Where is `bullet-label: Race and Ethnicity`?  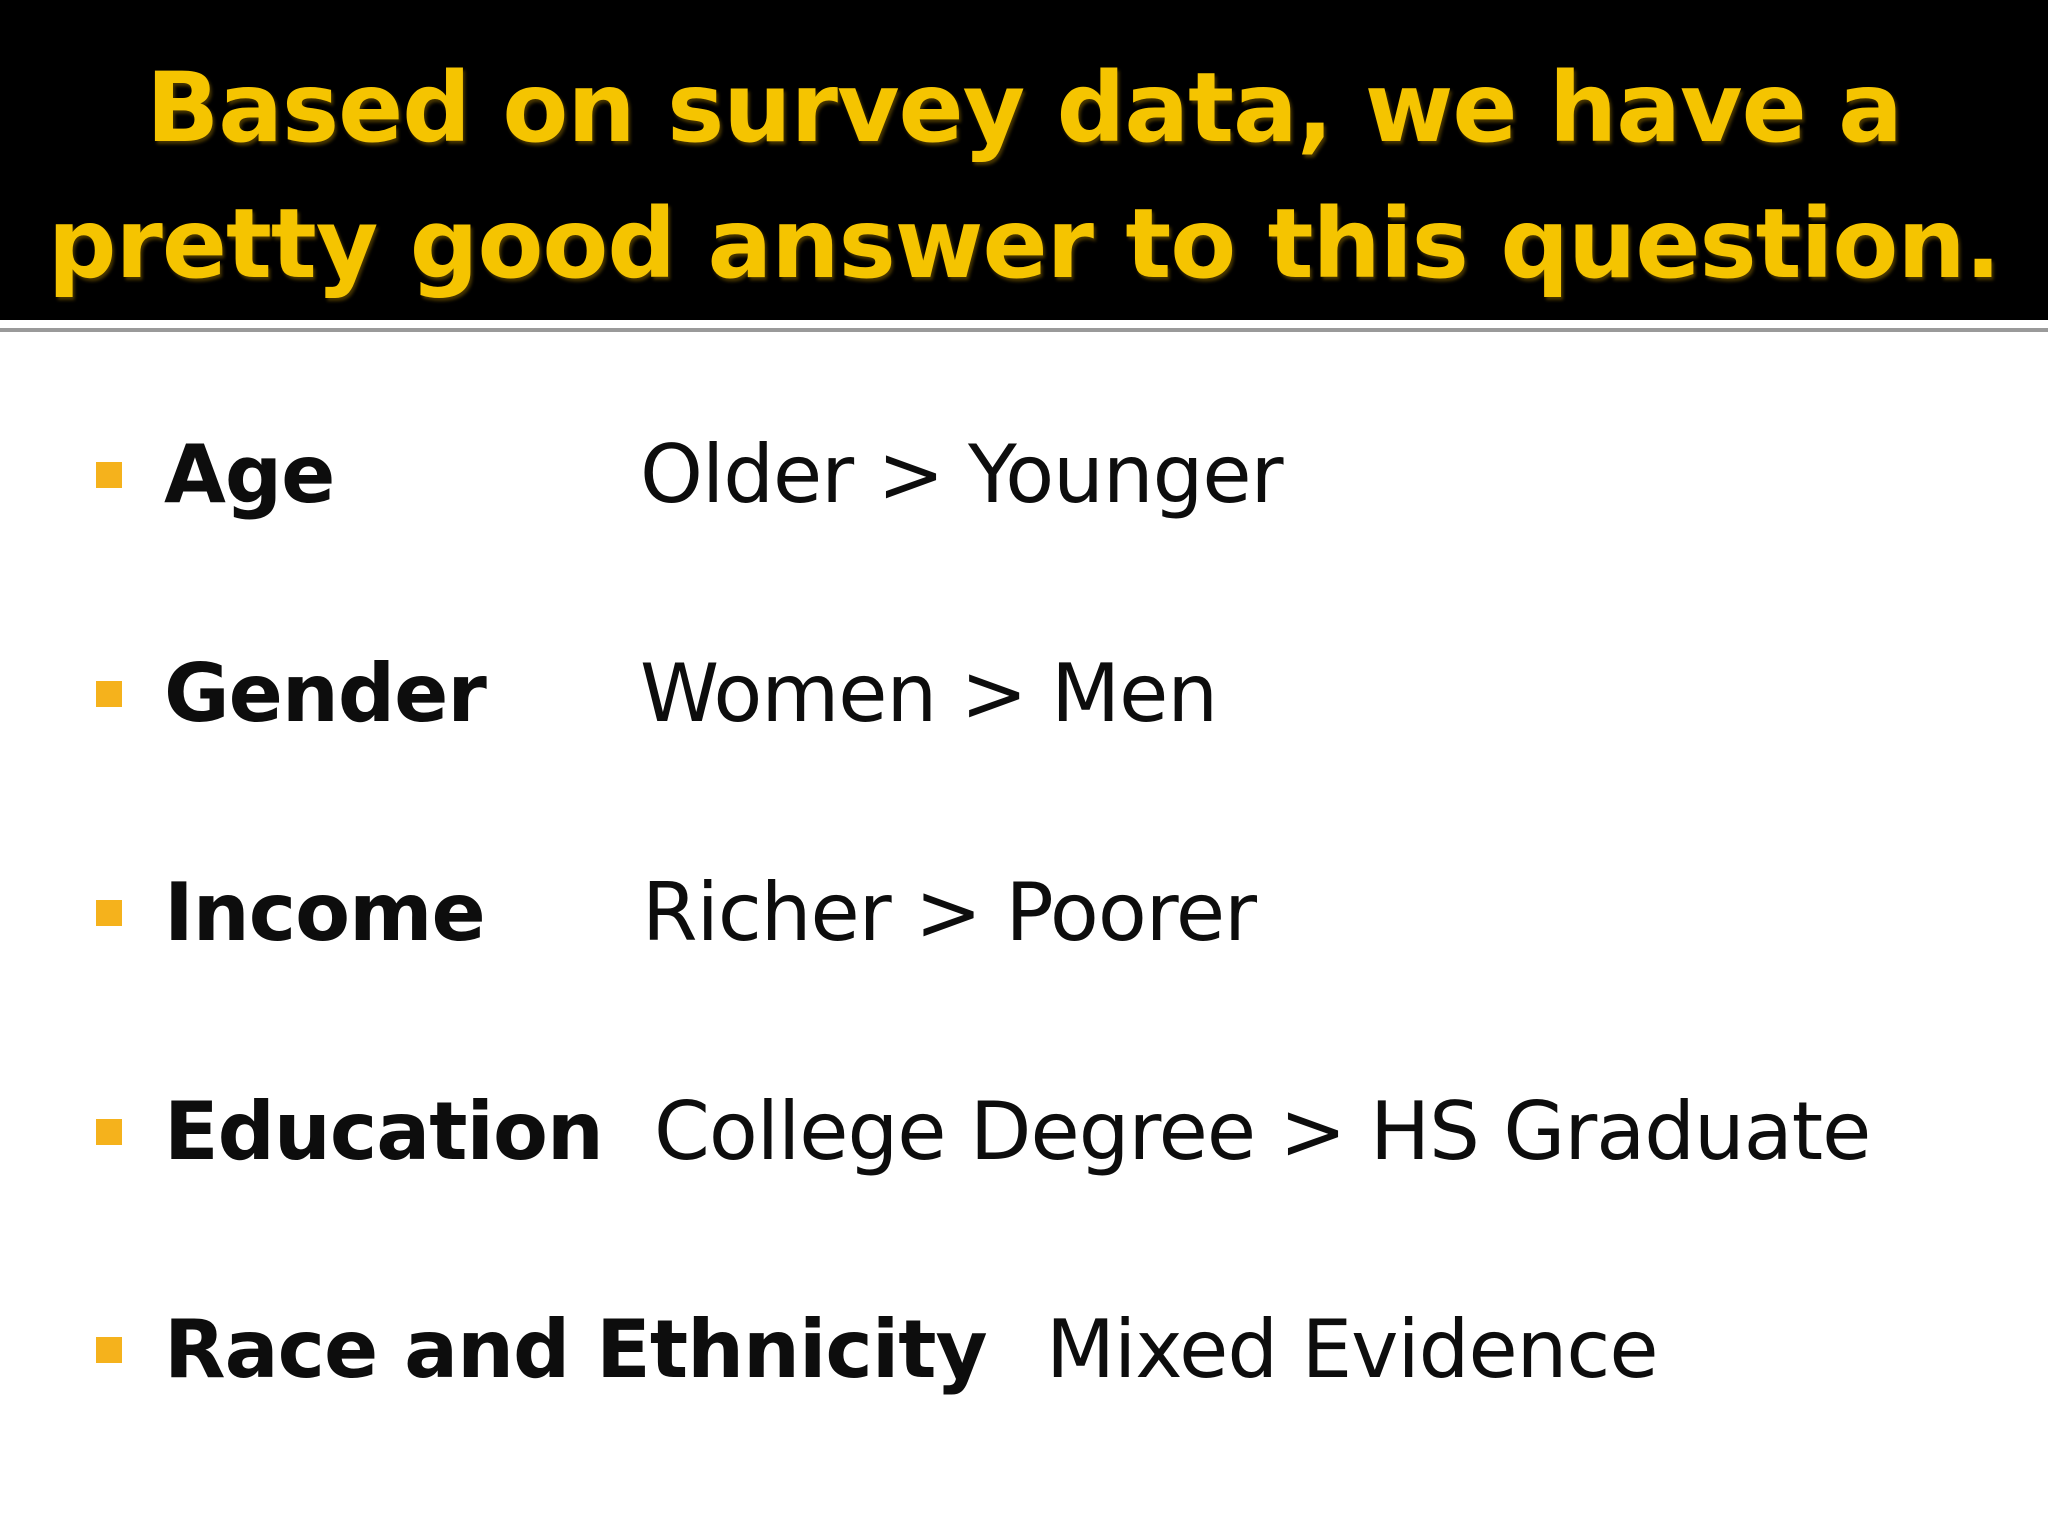 bullet-label: Race and Ethnicity is located at coordinates (576, 1349).